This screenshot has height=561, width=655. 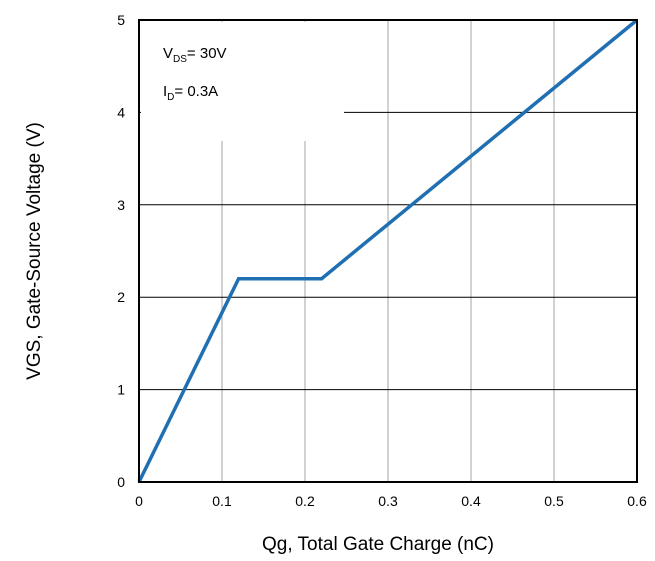 What do you see at coordinates (121, 482) in the screenshot?
I see `y-tick-label: 0` at bounding box center [121, 482].